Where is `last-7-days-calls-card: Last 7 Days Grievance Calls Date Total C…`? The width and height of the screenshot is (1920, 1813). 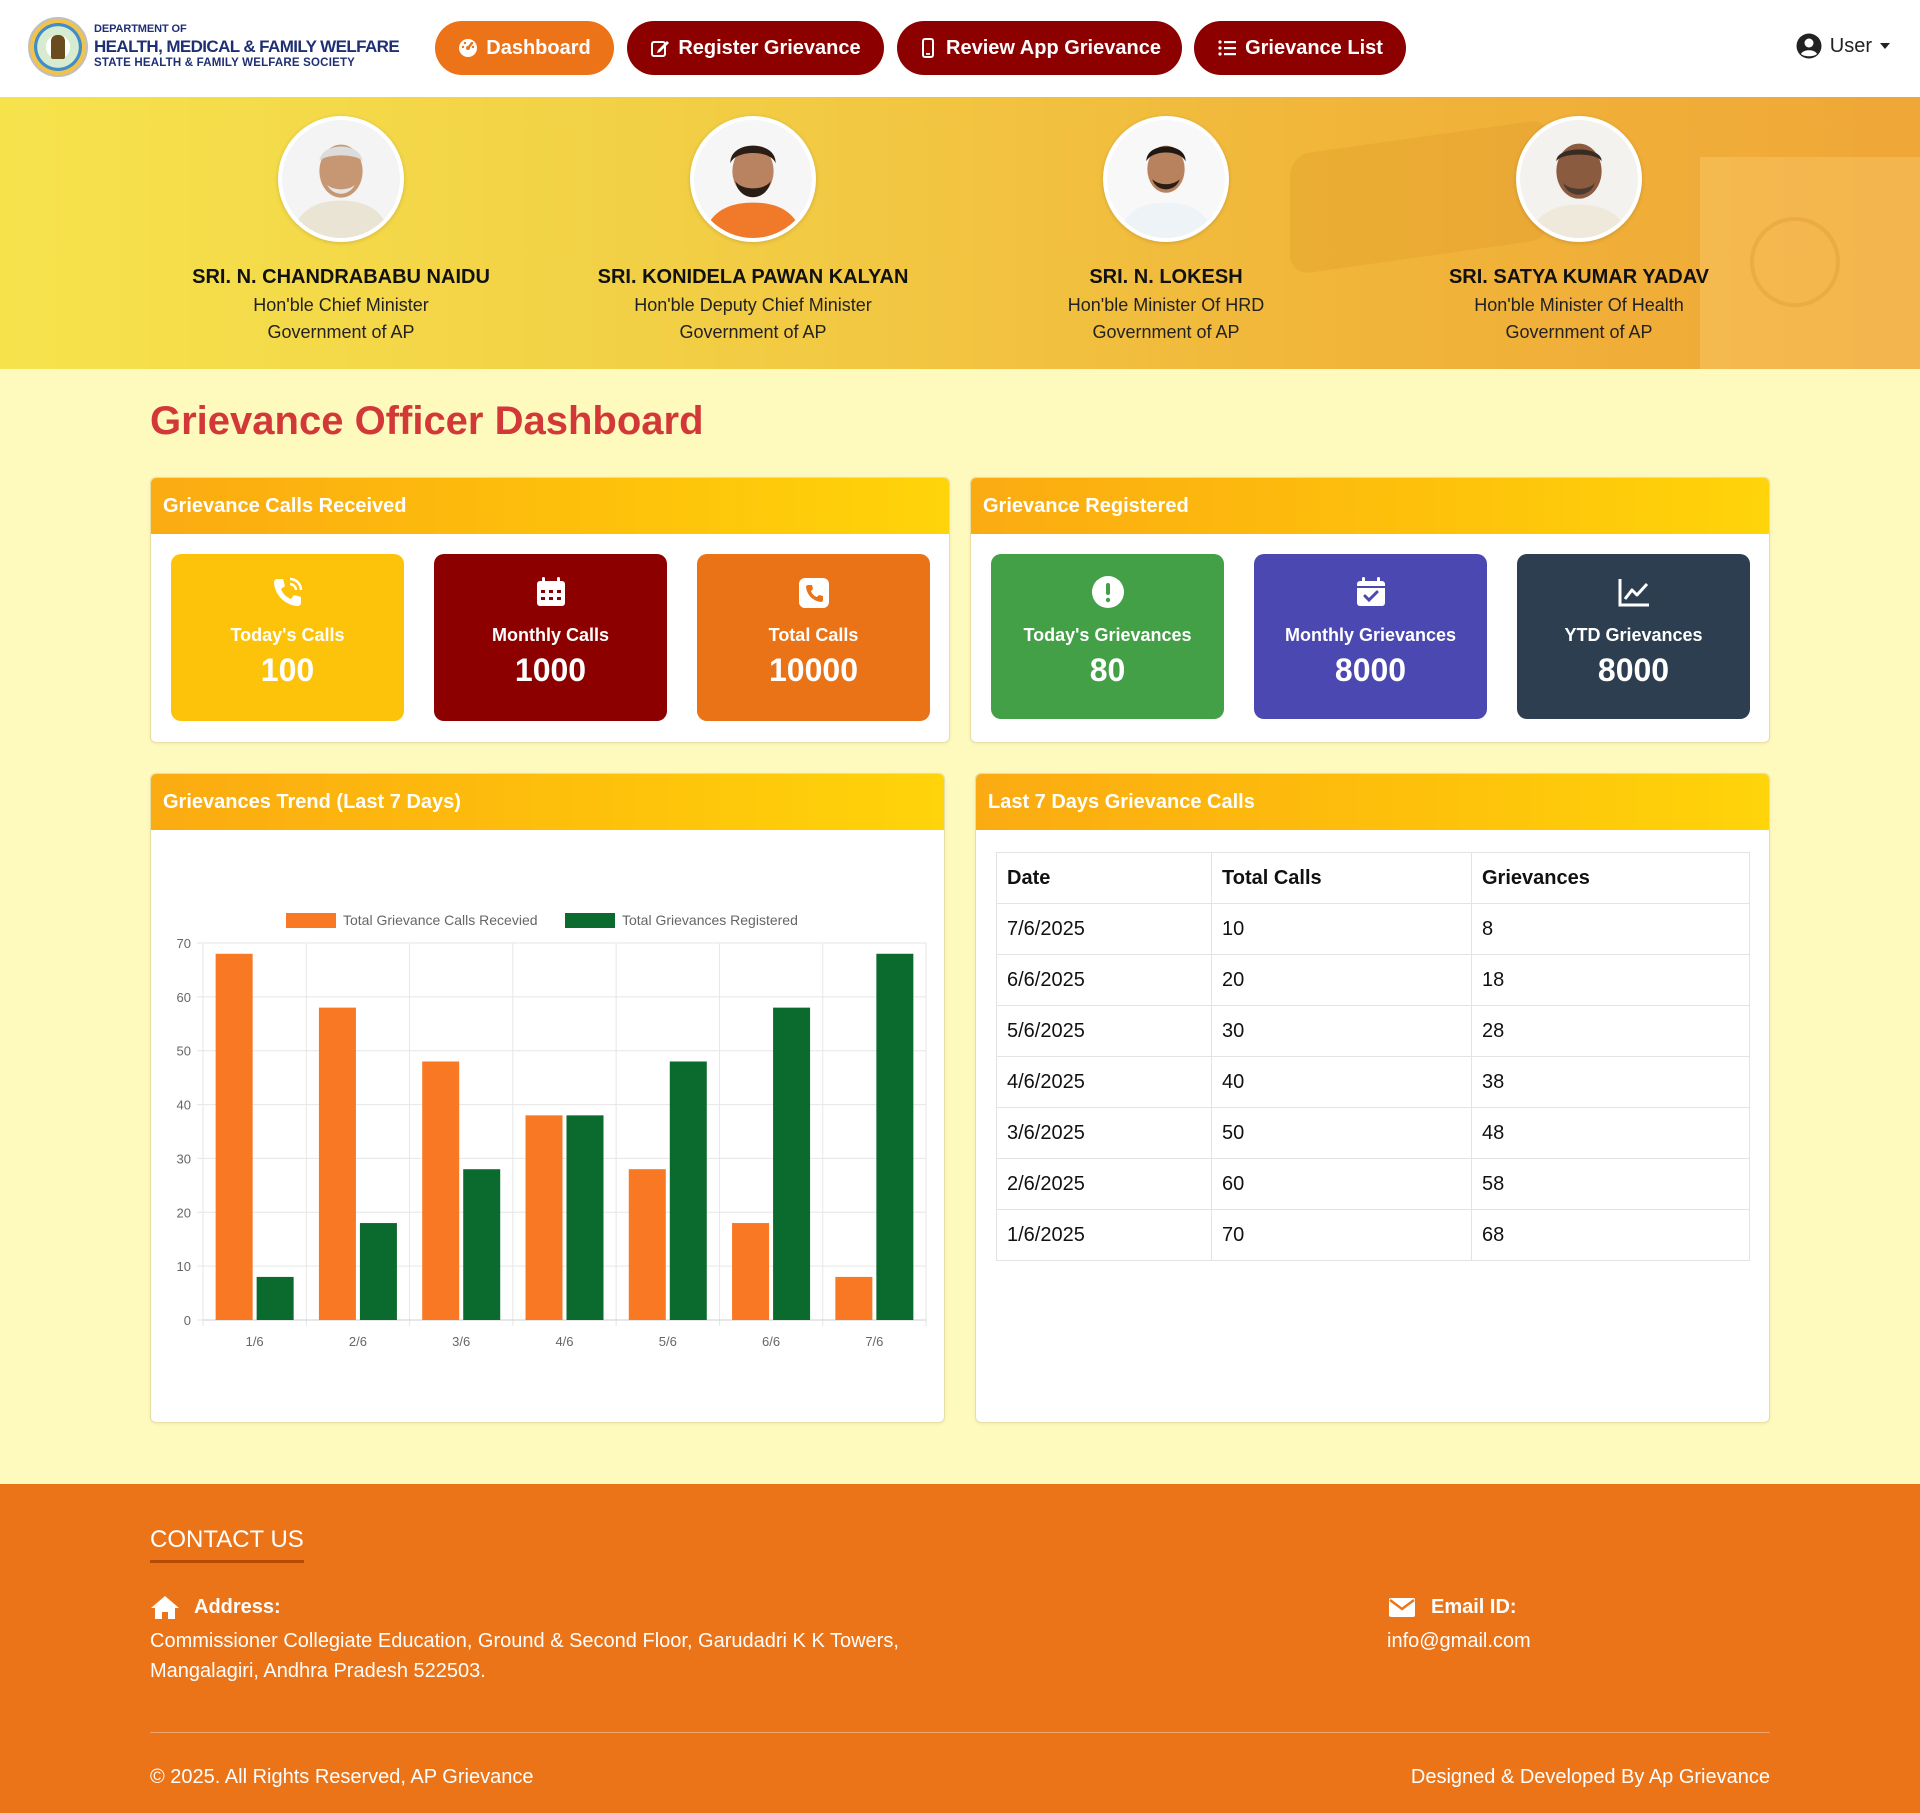
last-7-days-calls-card: Last 7 Days Grievance Calls Date Total C… is located at coordinates (1372, 1098).